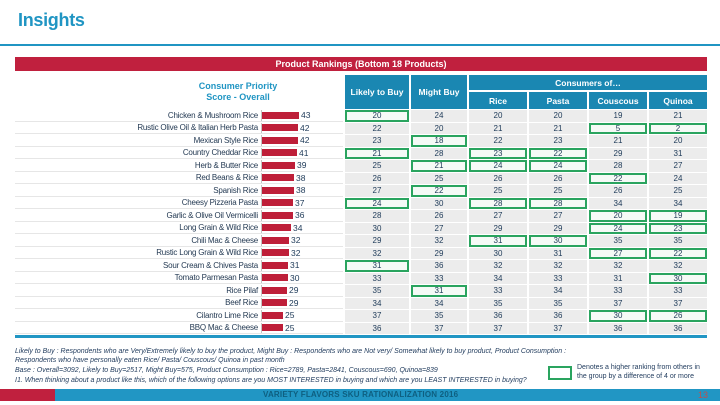  Describe the element at coordinates (294, 302) in the screenshot. I see `score-value: 29` at that location.